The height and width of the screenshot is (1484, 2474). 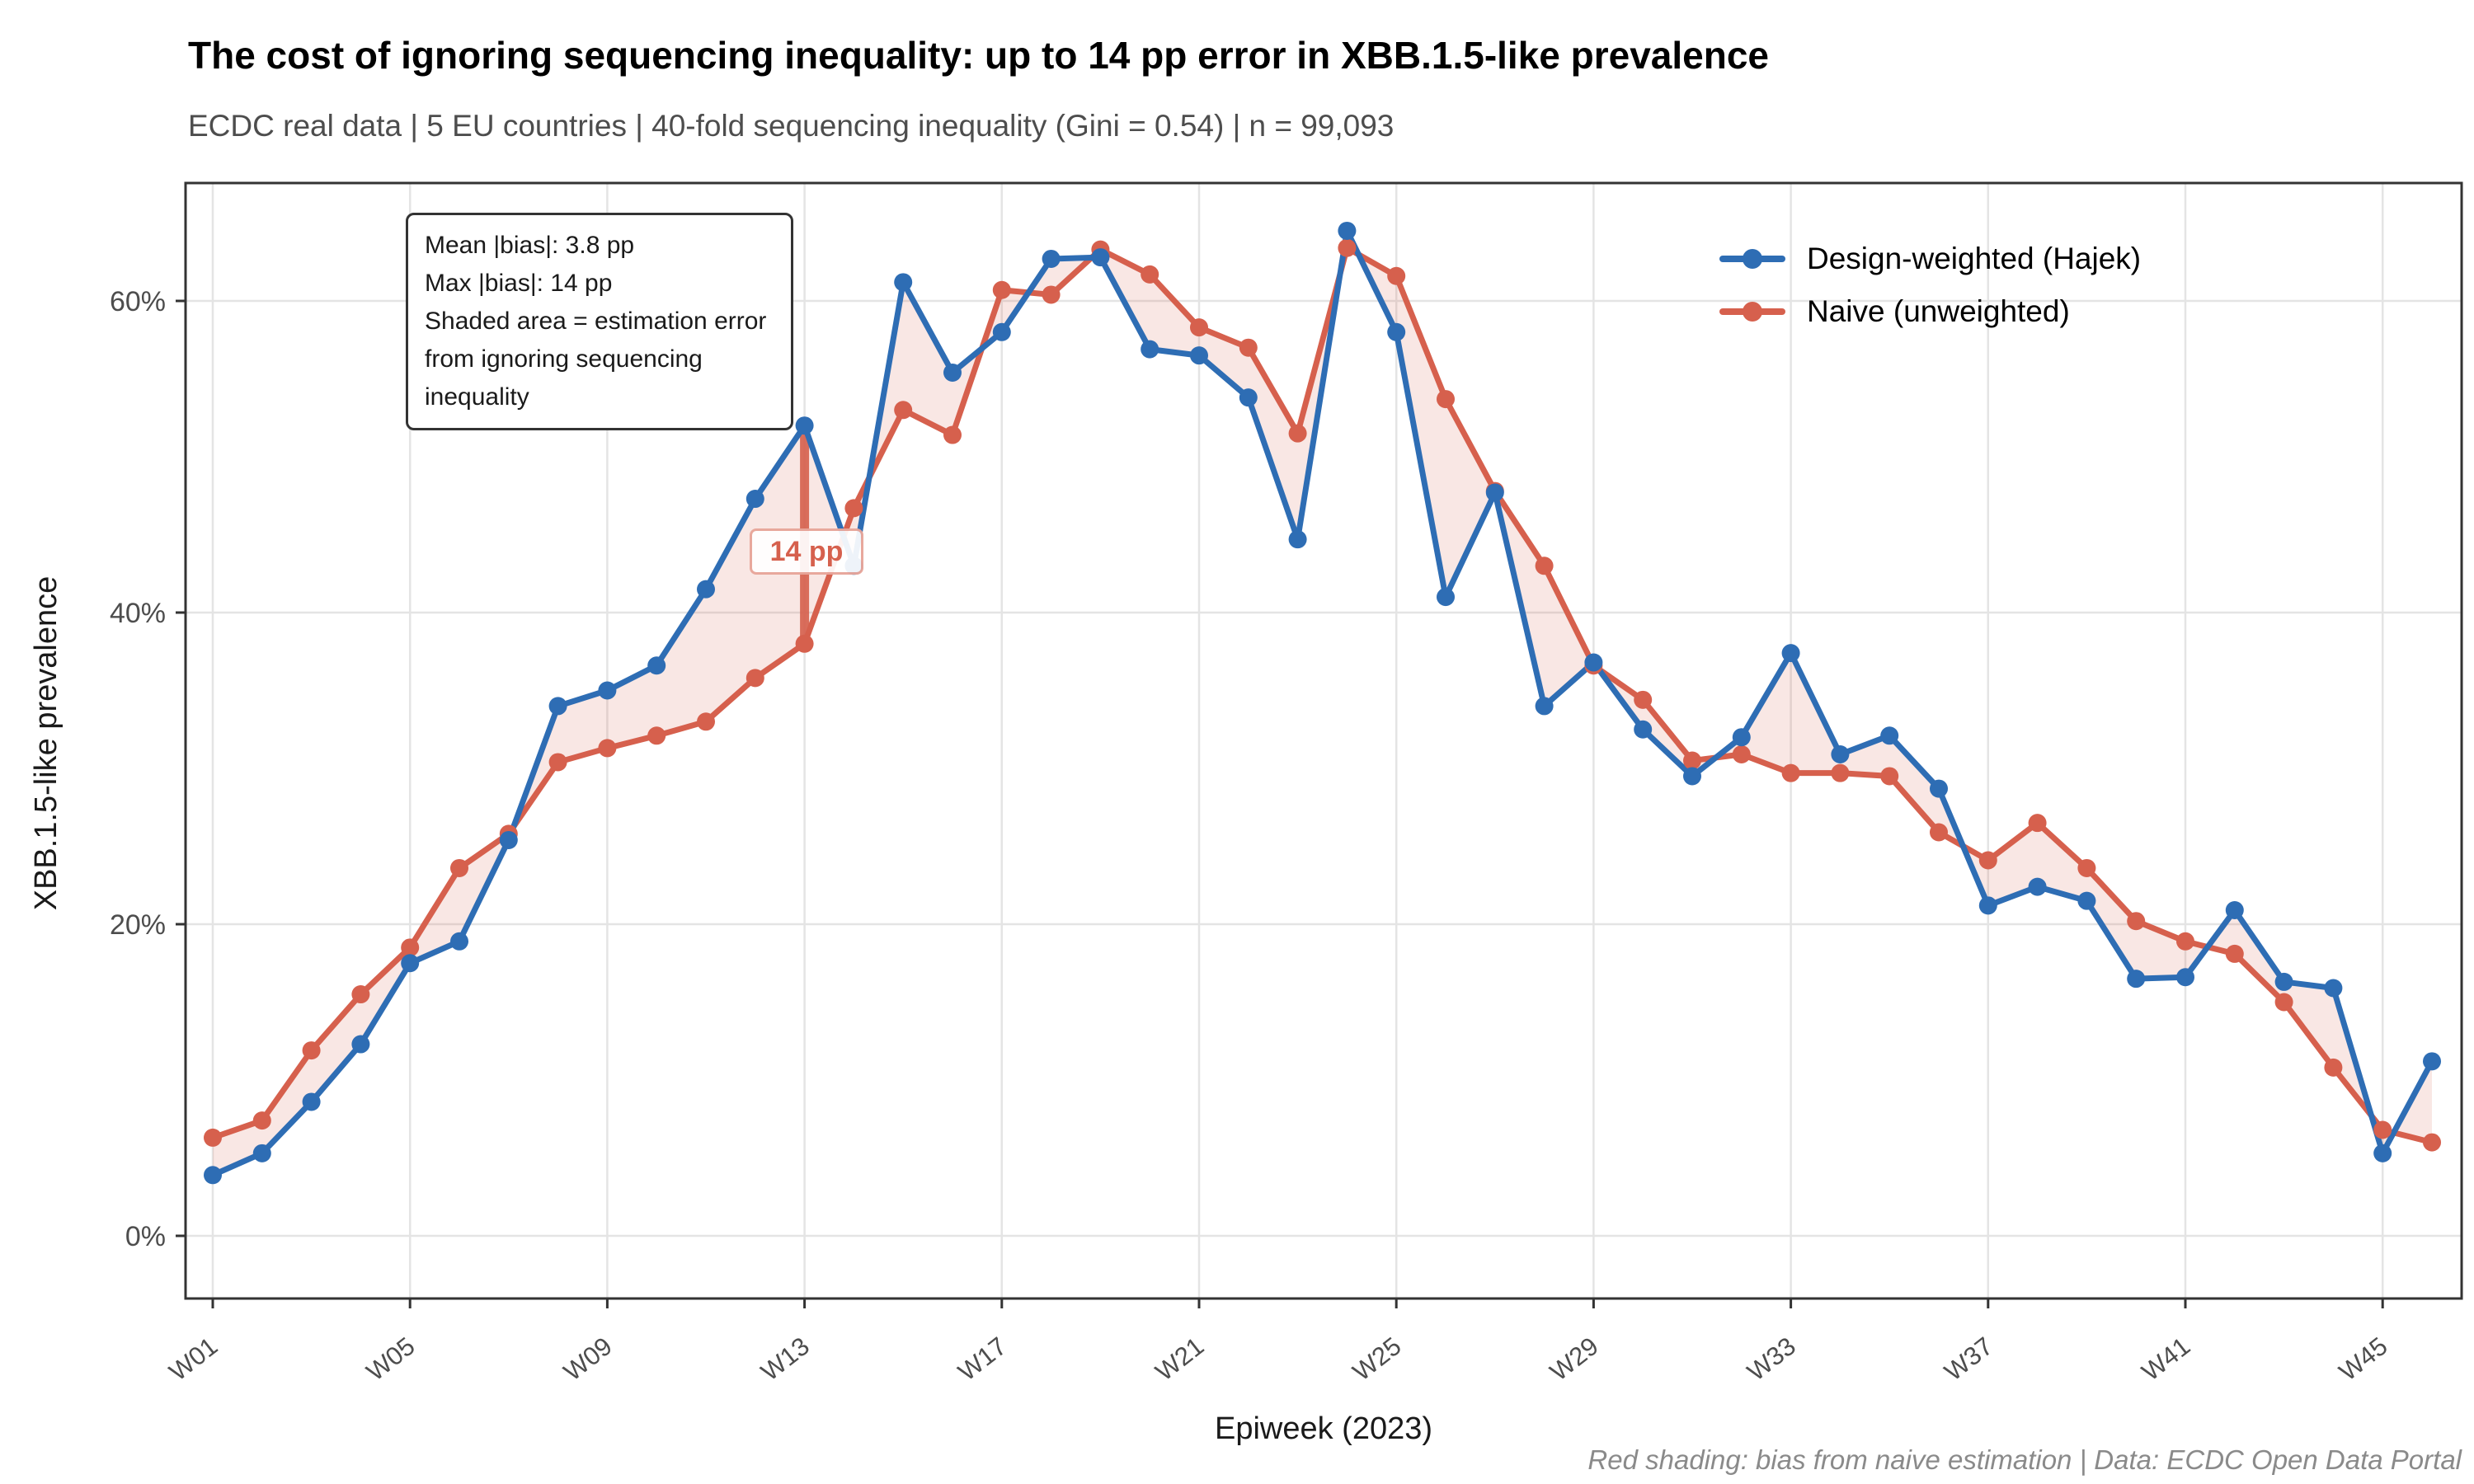 I want to click on hajek-point-W17, so click(x=1001, y=331).